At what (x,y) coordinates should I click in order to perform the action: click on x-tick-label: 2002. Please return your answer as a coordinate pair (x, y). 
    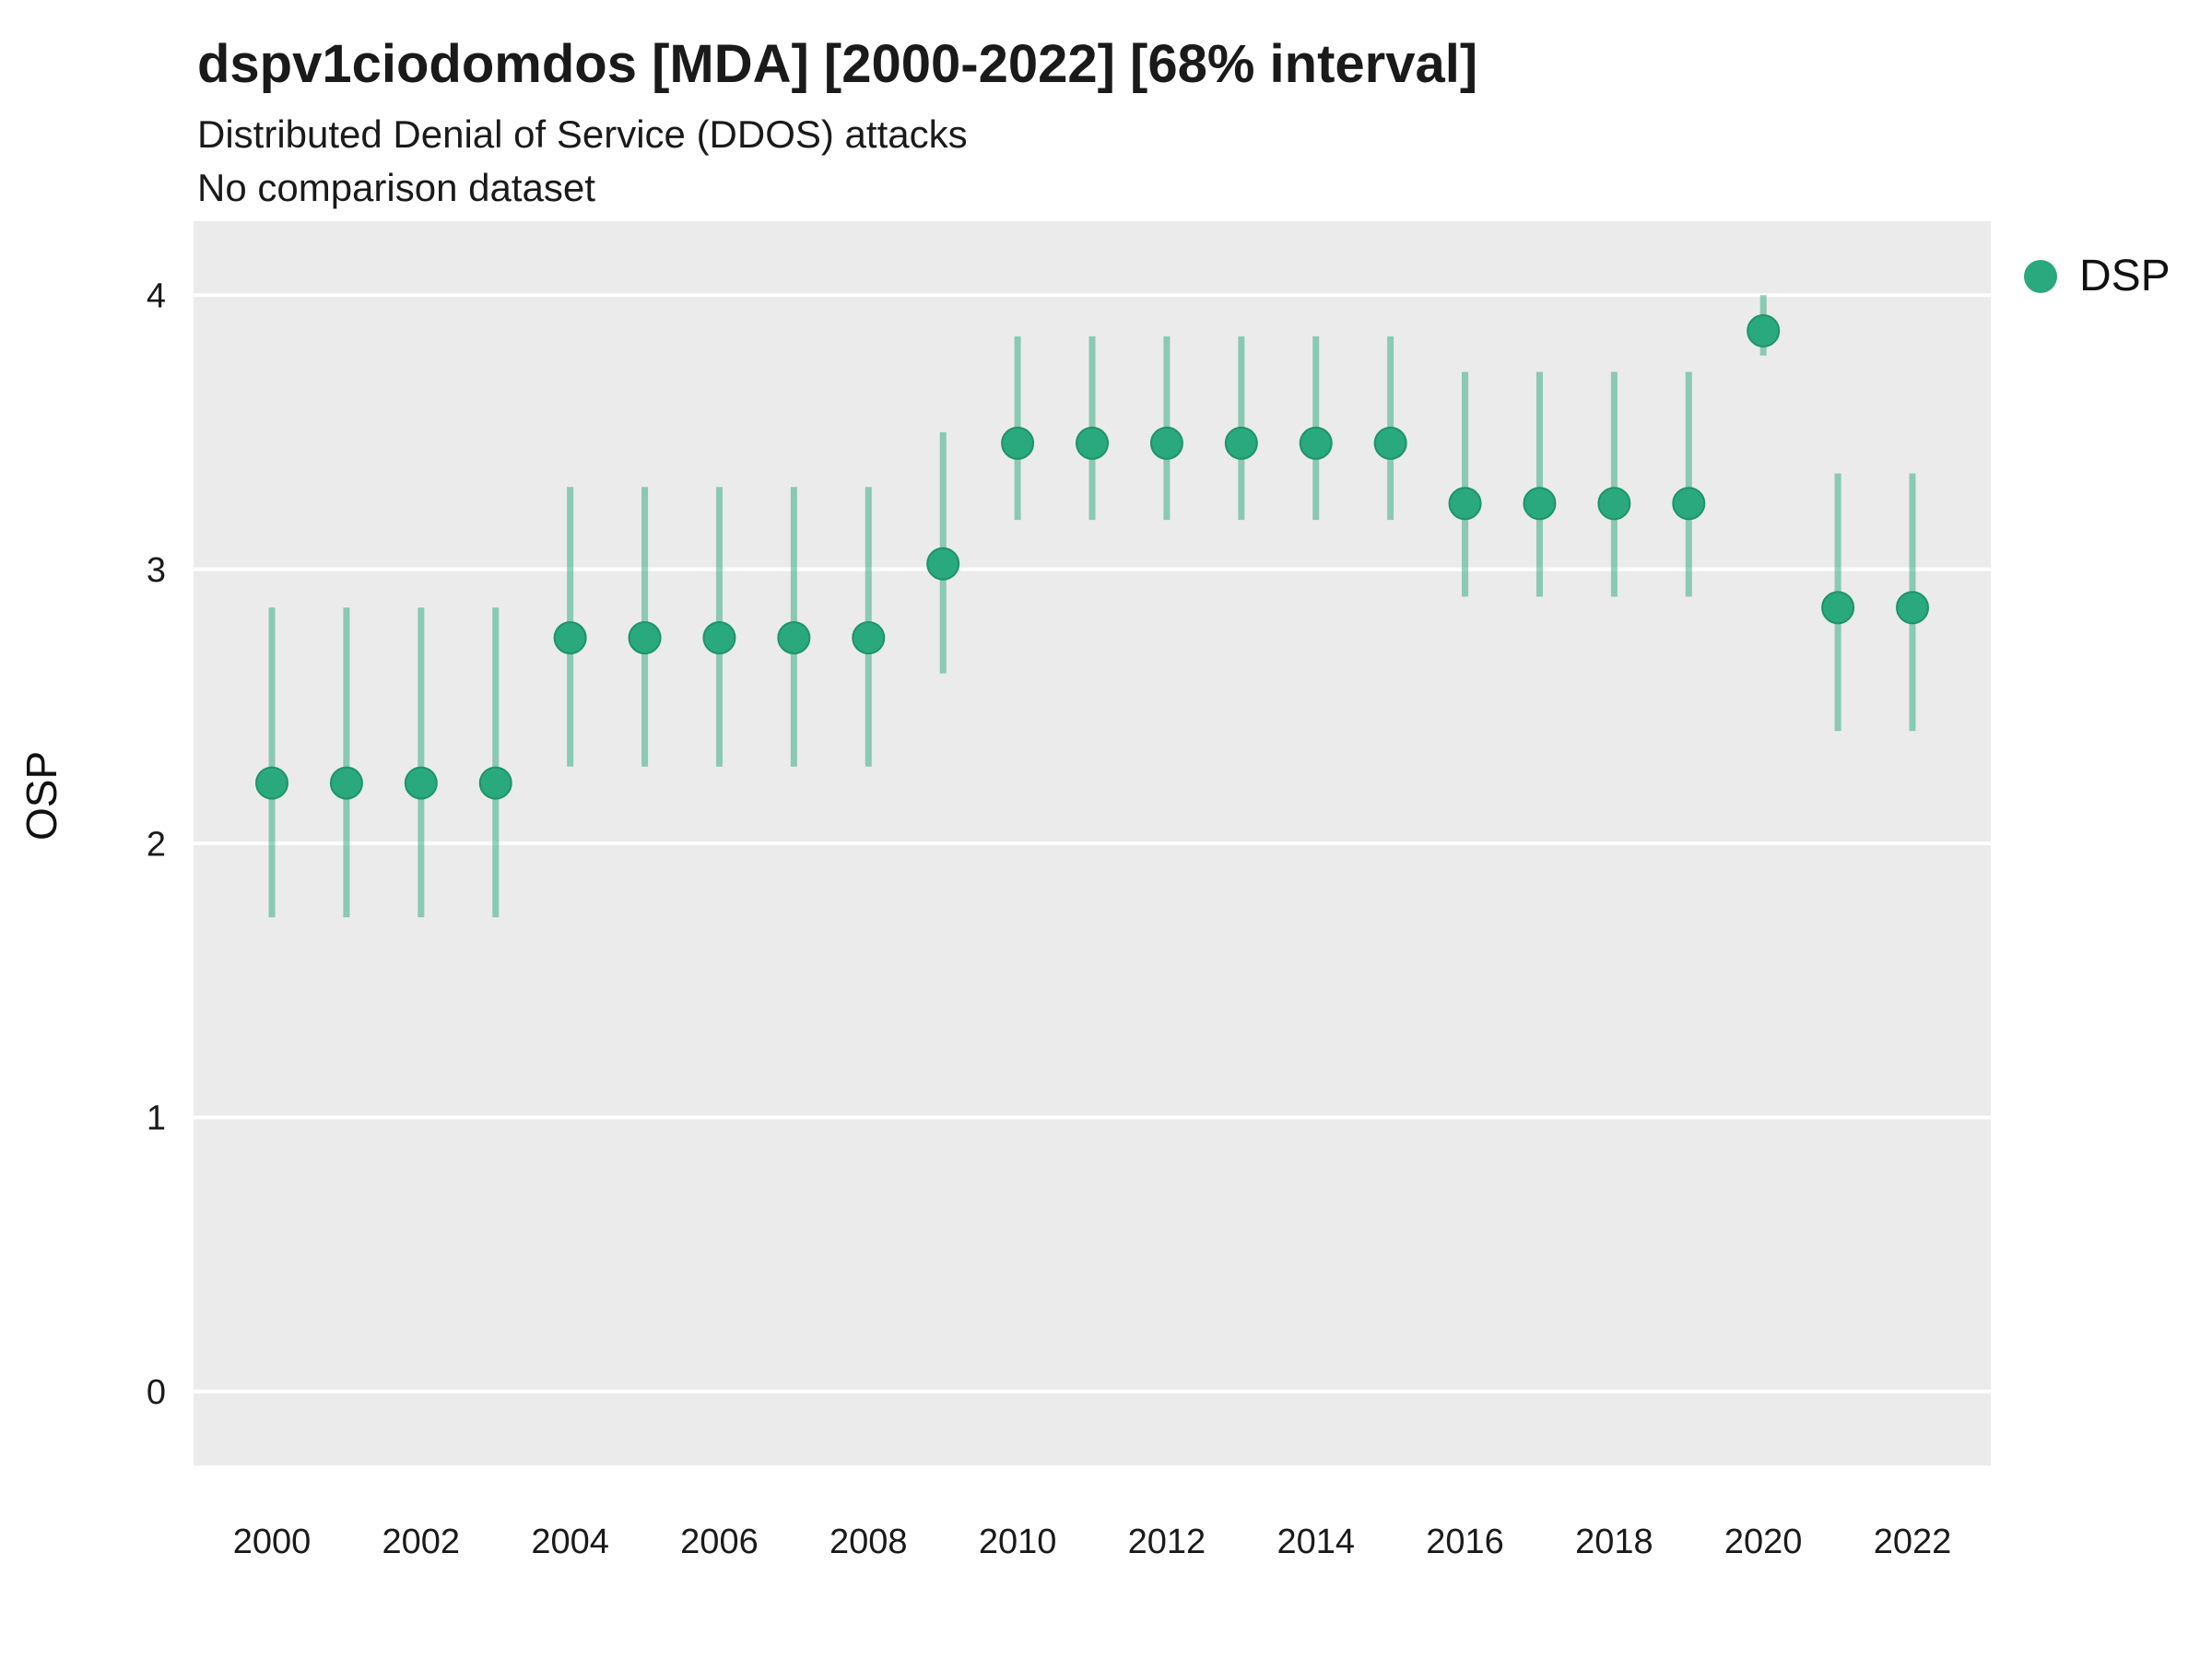
    Looking at the image, I should click on (421, 1542).